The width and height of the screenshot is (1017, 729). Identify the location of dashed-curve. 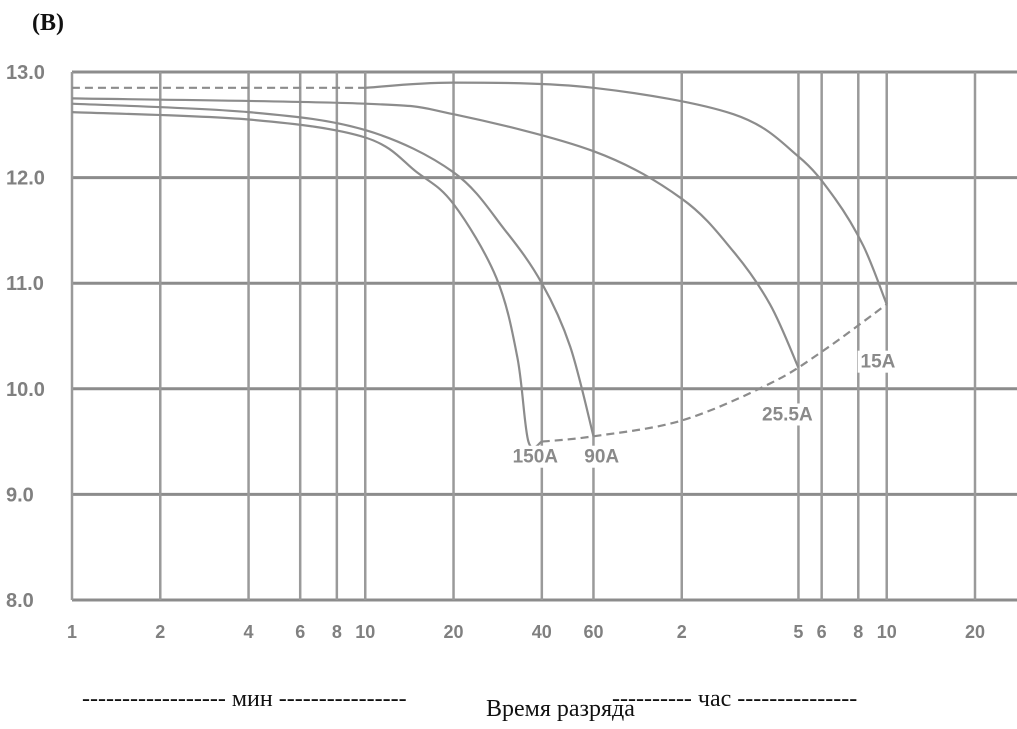
(714, 373).